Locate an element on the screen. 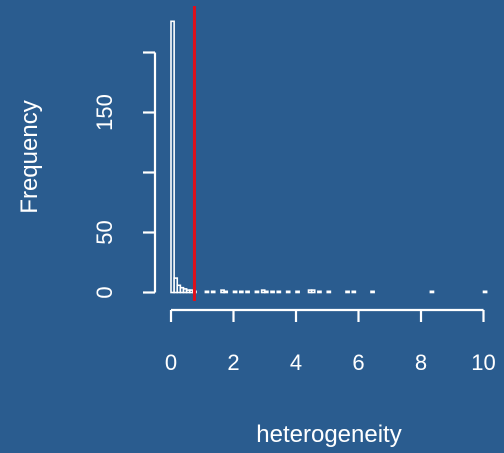 The image size is (504, 453). y-axis-title: Frequency is located at coordinates (29, 156).